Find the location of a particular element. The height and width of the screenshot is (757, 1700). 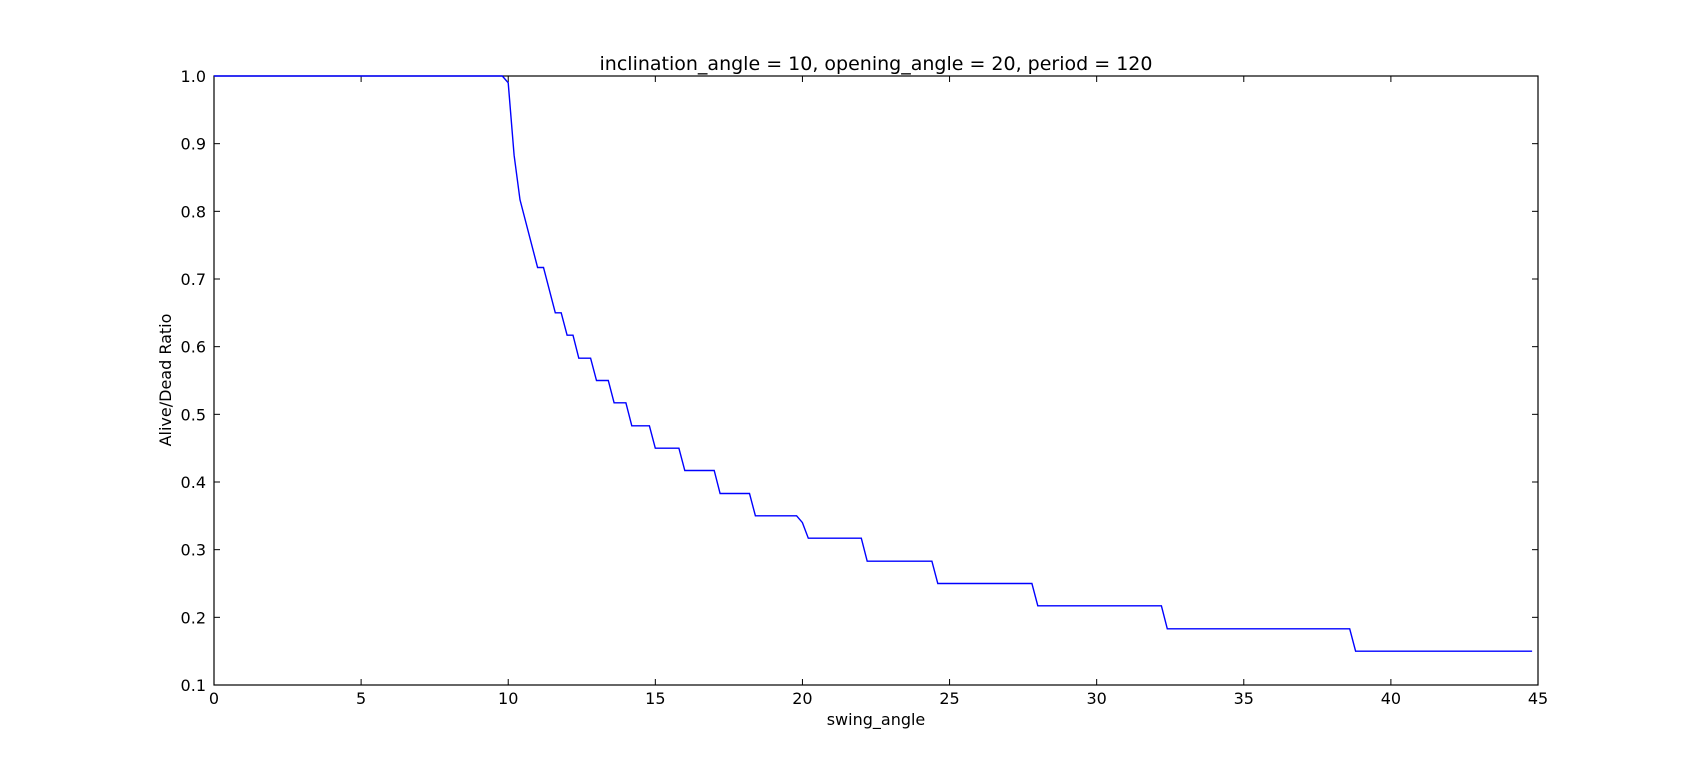

y-tick-label: 0.6 is located at coordinates (193, 347).